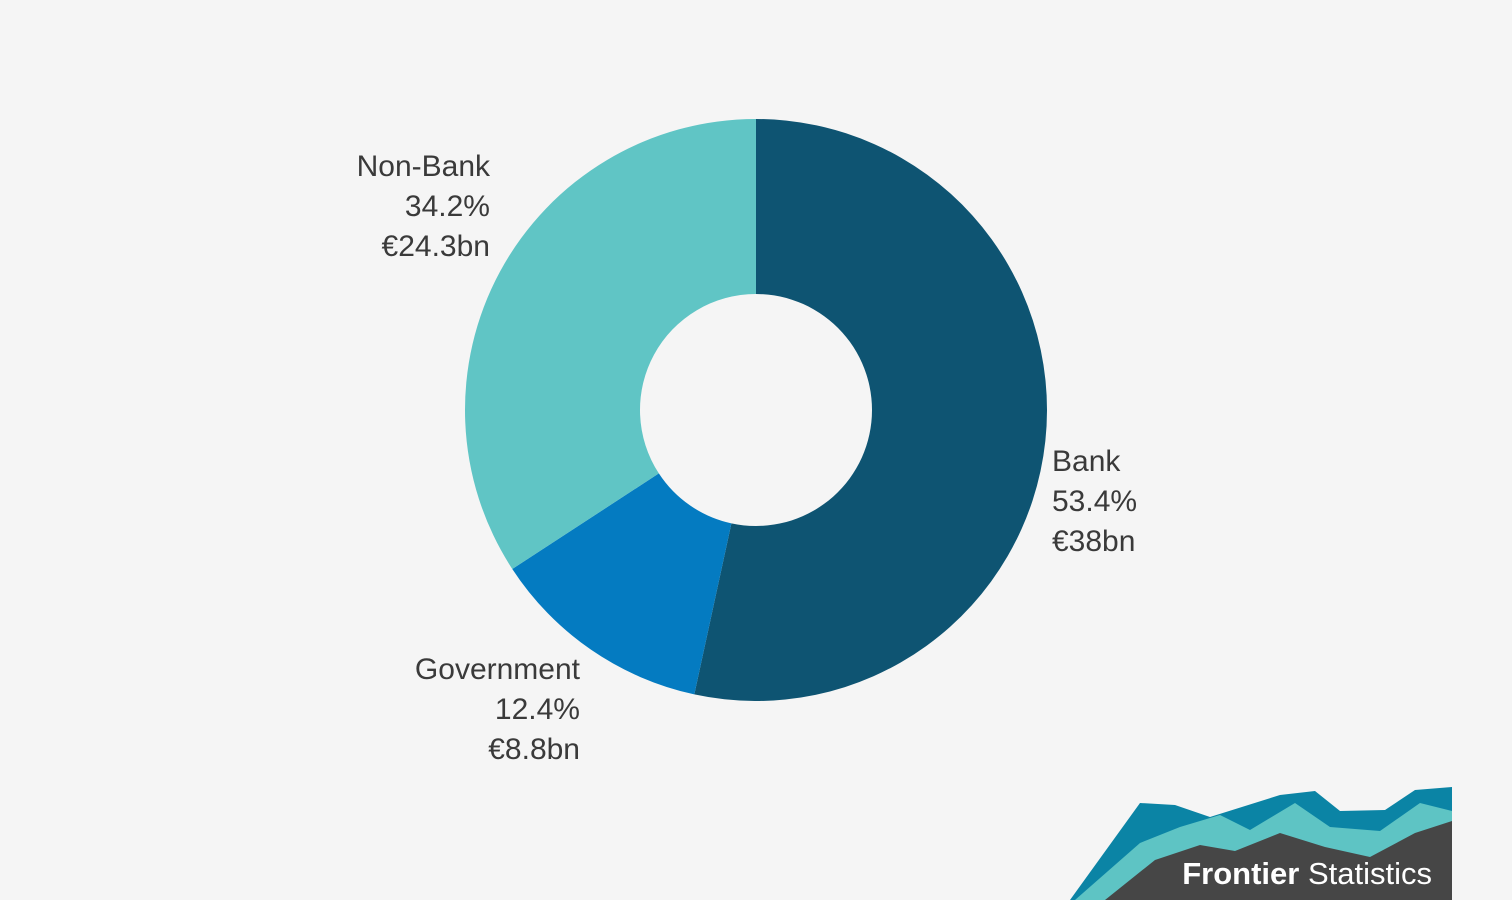 The height and width of the screenshot is (900, 1512). Describe the element at coordinates (423, 166) in the screenshot. I see `label-nonbank-name: Non-Bank` at that location.